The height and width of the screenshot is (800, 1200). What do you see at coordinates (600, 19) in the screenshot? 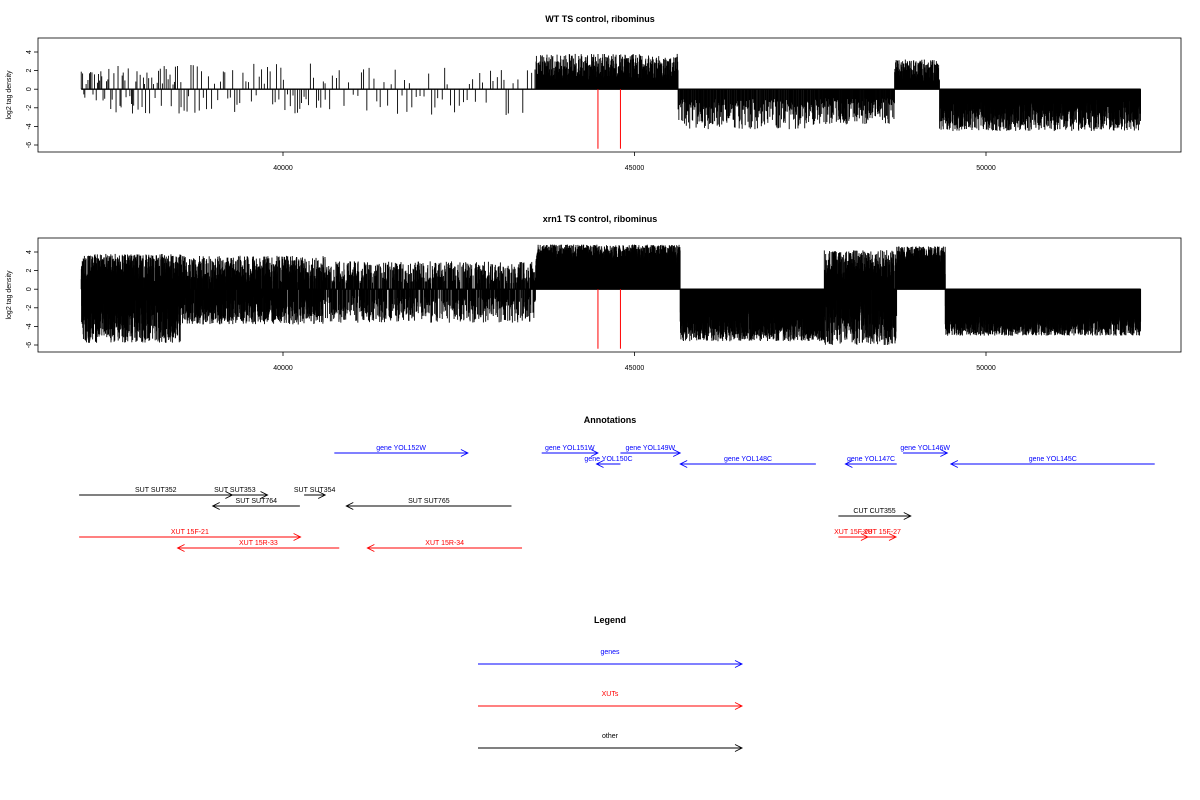
I see `chart-title: WT TS control, ribominus` at bounding box center [600, 19].